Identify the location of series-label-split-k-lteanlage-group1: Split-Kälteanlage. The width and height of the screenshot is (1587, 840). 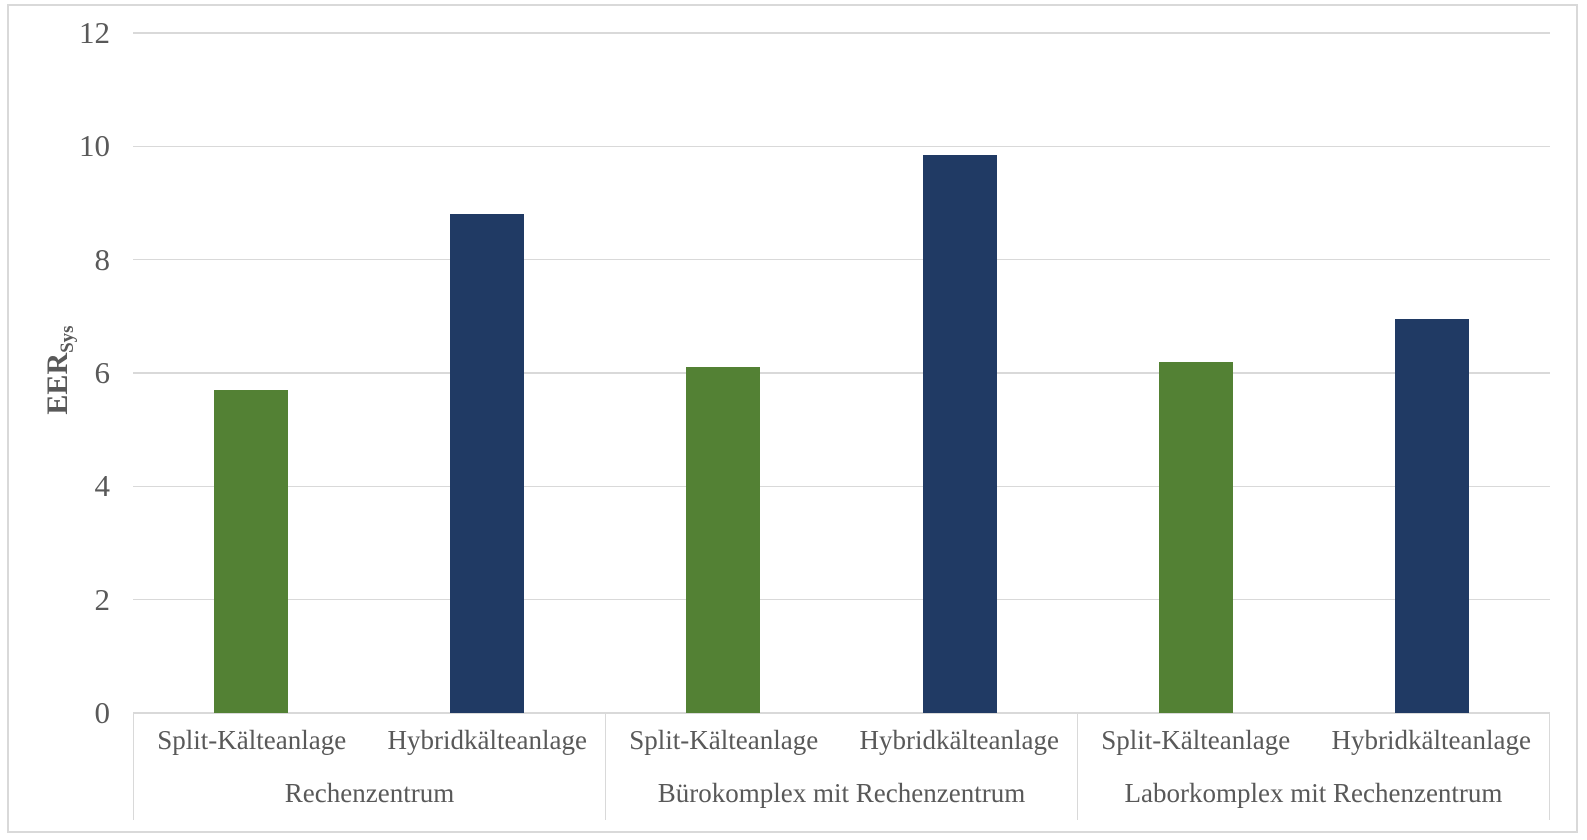
(252, 739).